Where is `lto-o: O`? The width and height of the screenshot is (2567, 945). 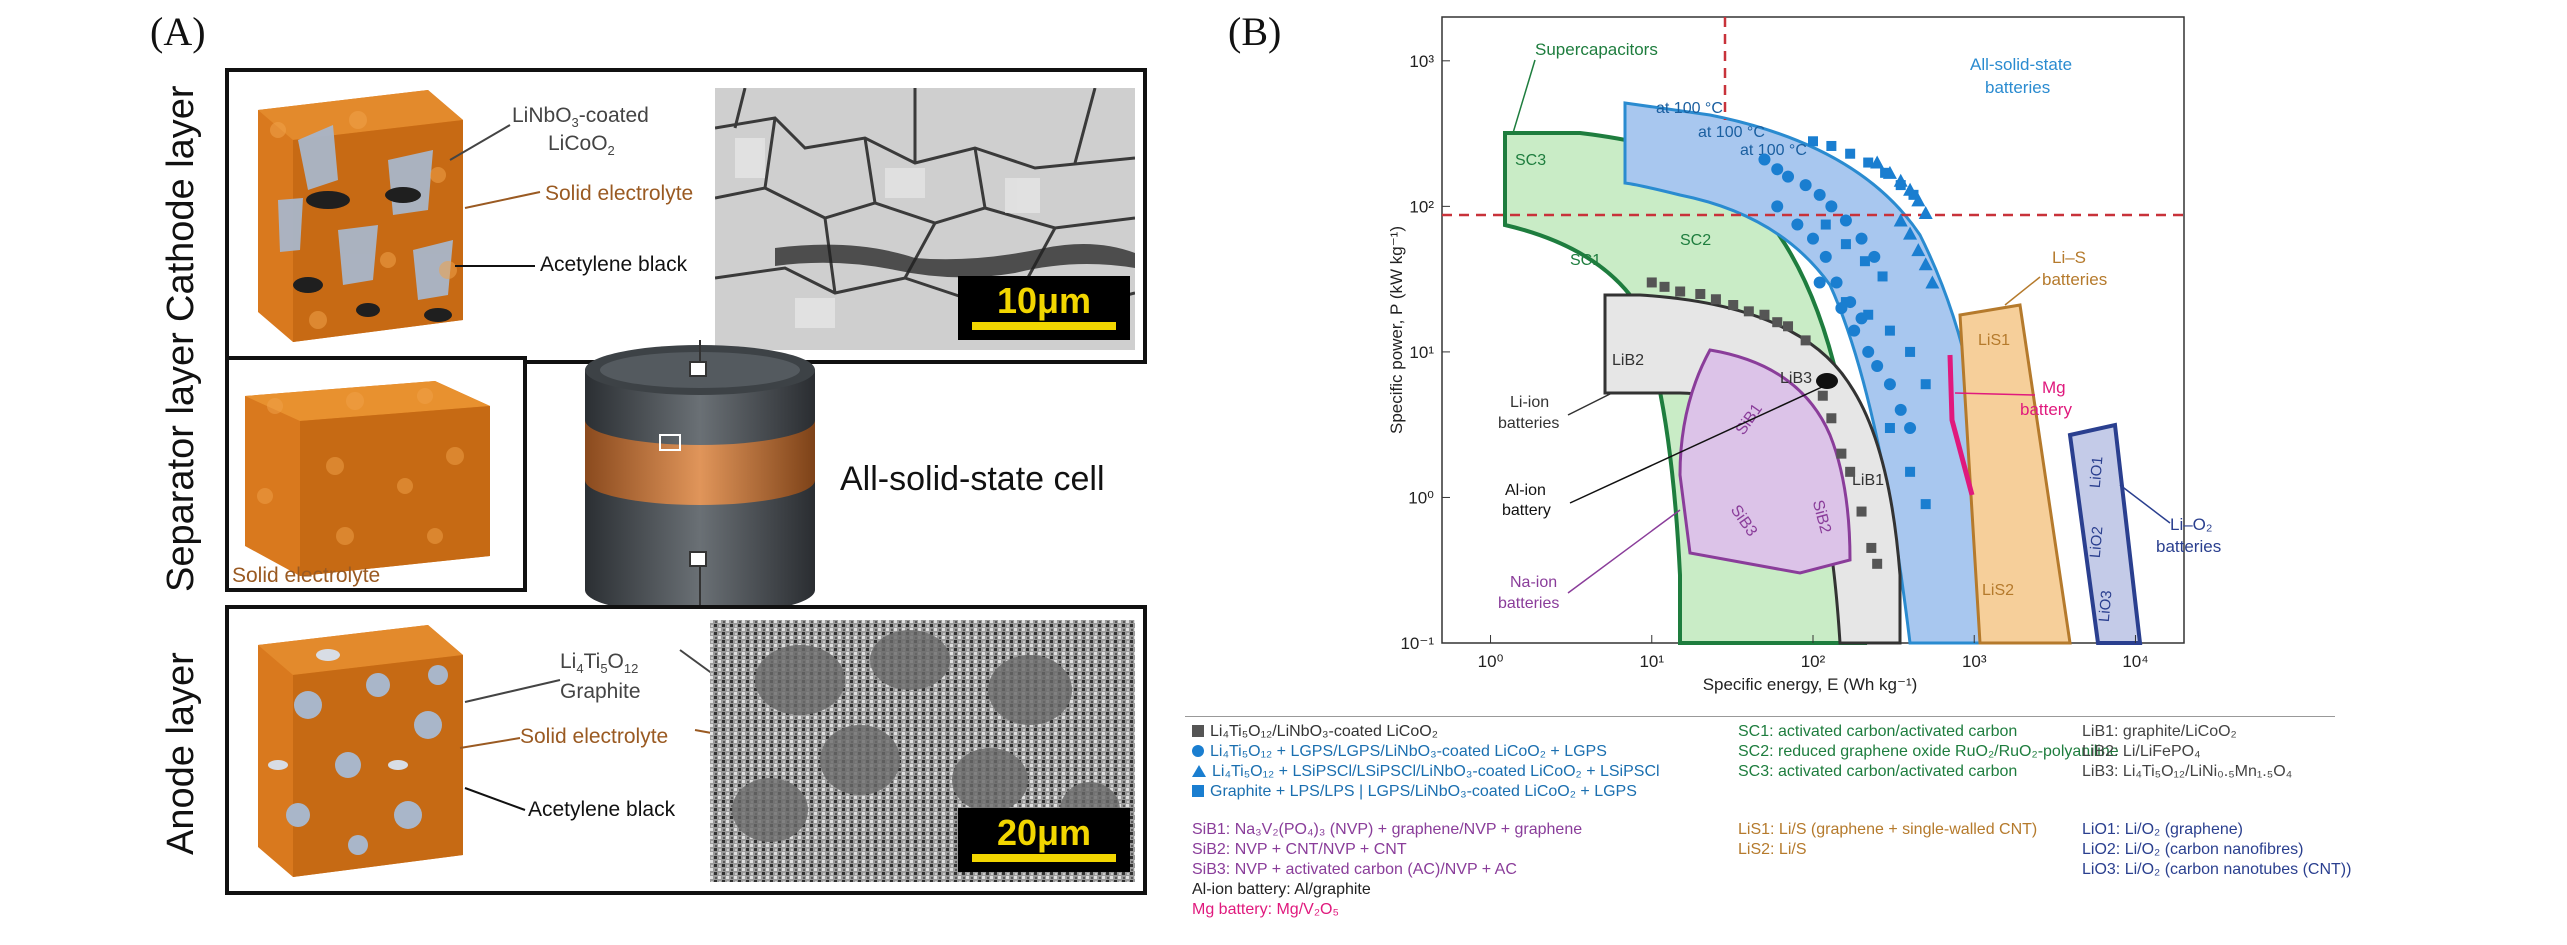 lto-o: O is located at coordinates (615, 661).